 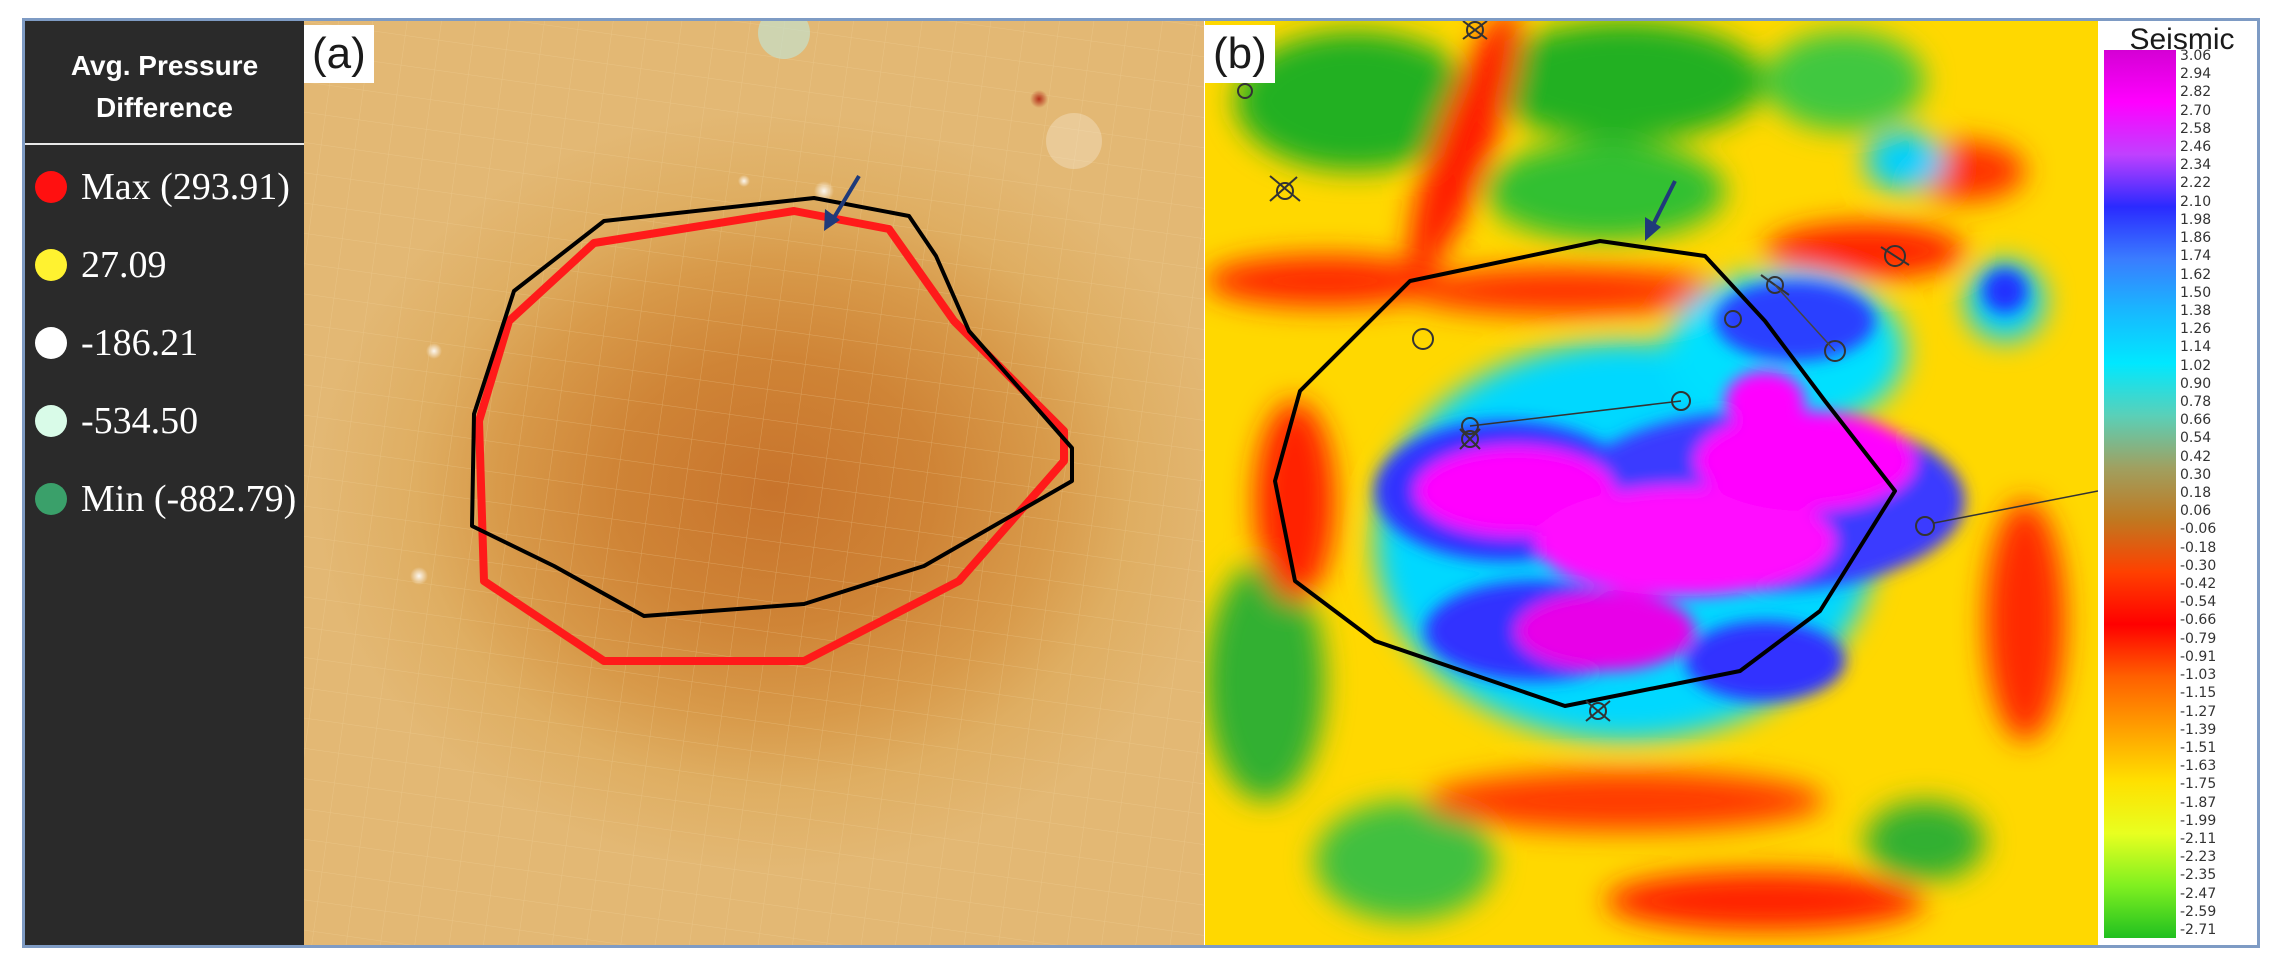 What do you see at coordinates (140, 343) in the screenshot?
I see `legend-label: -186.21` at bounding box center [140, 343].